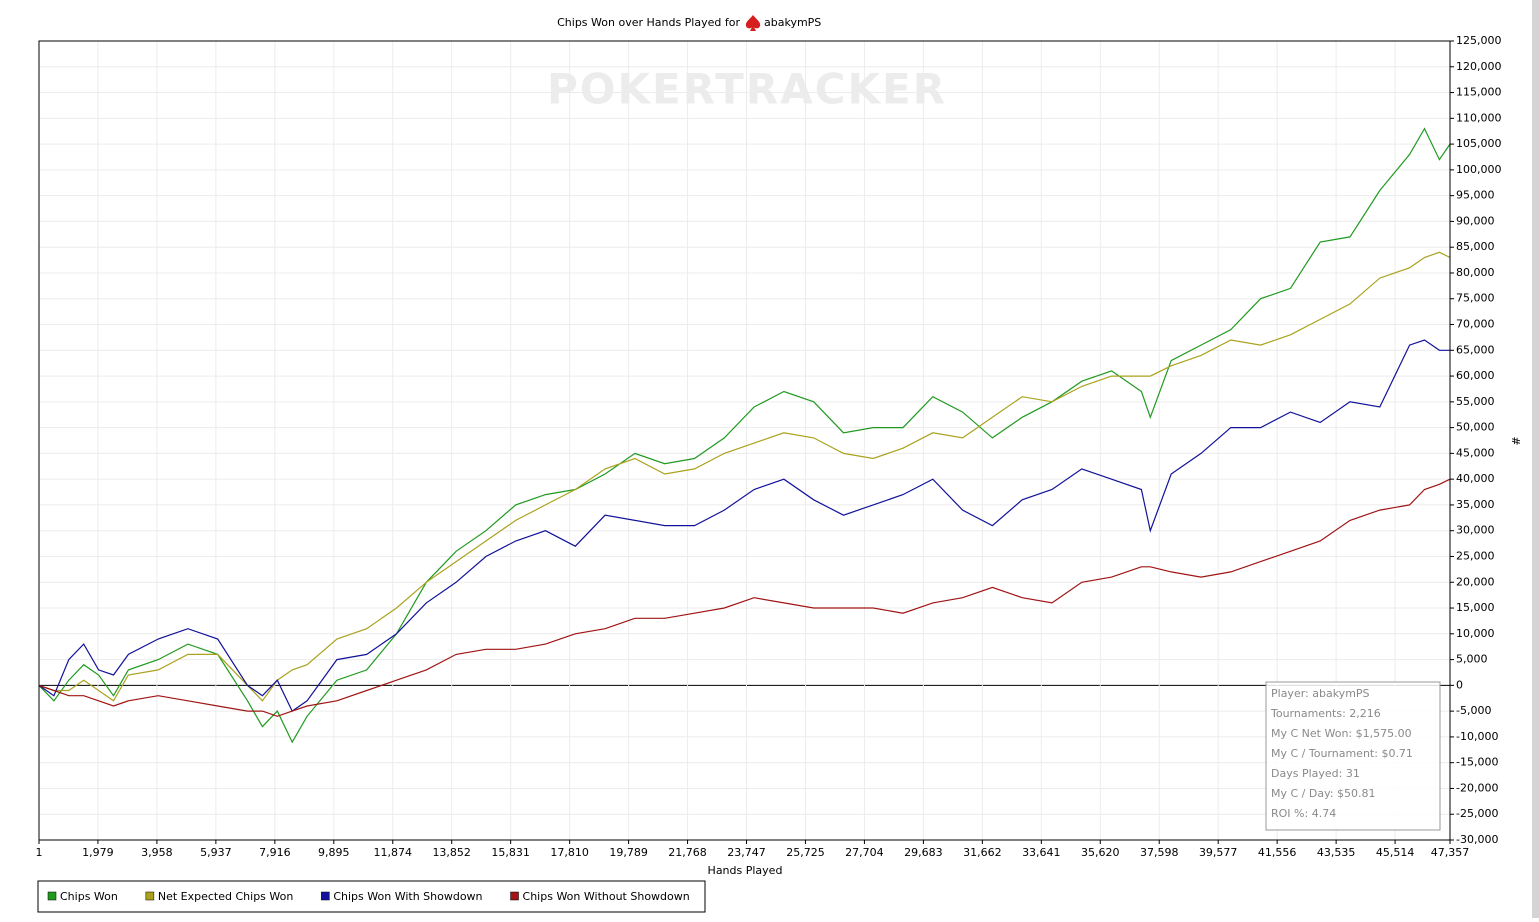  What do you see at coordinates (89, 896) in the screenshot?
I see `legend-label: Chips Won` at bounding box center [89, 896].